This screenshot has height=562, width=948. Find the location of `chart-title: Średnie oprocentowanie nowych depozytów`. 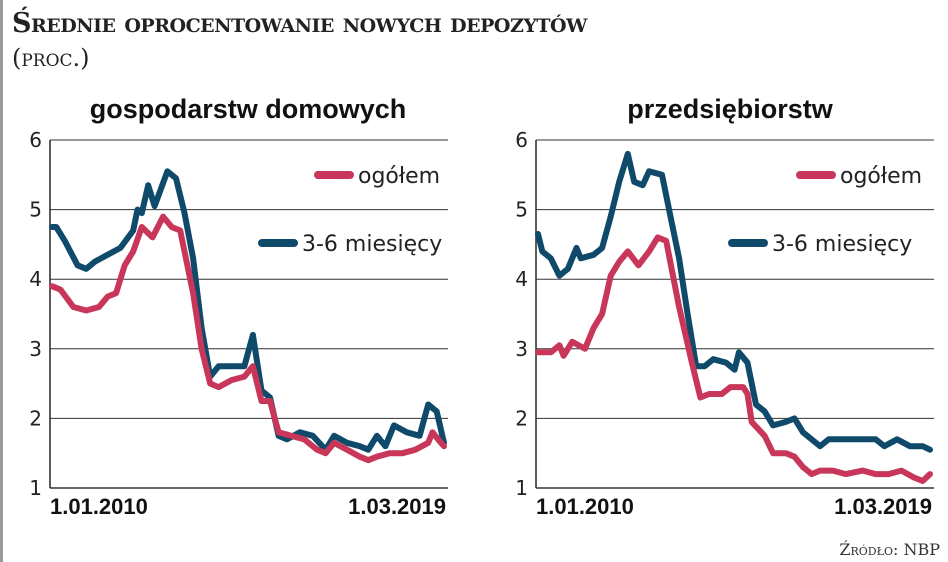

chart-title: Średnie oprocentowanie nowych depozytów is located at coordinates (299, 23).